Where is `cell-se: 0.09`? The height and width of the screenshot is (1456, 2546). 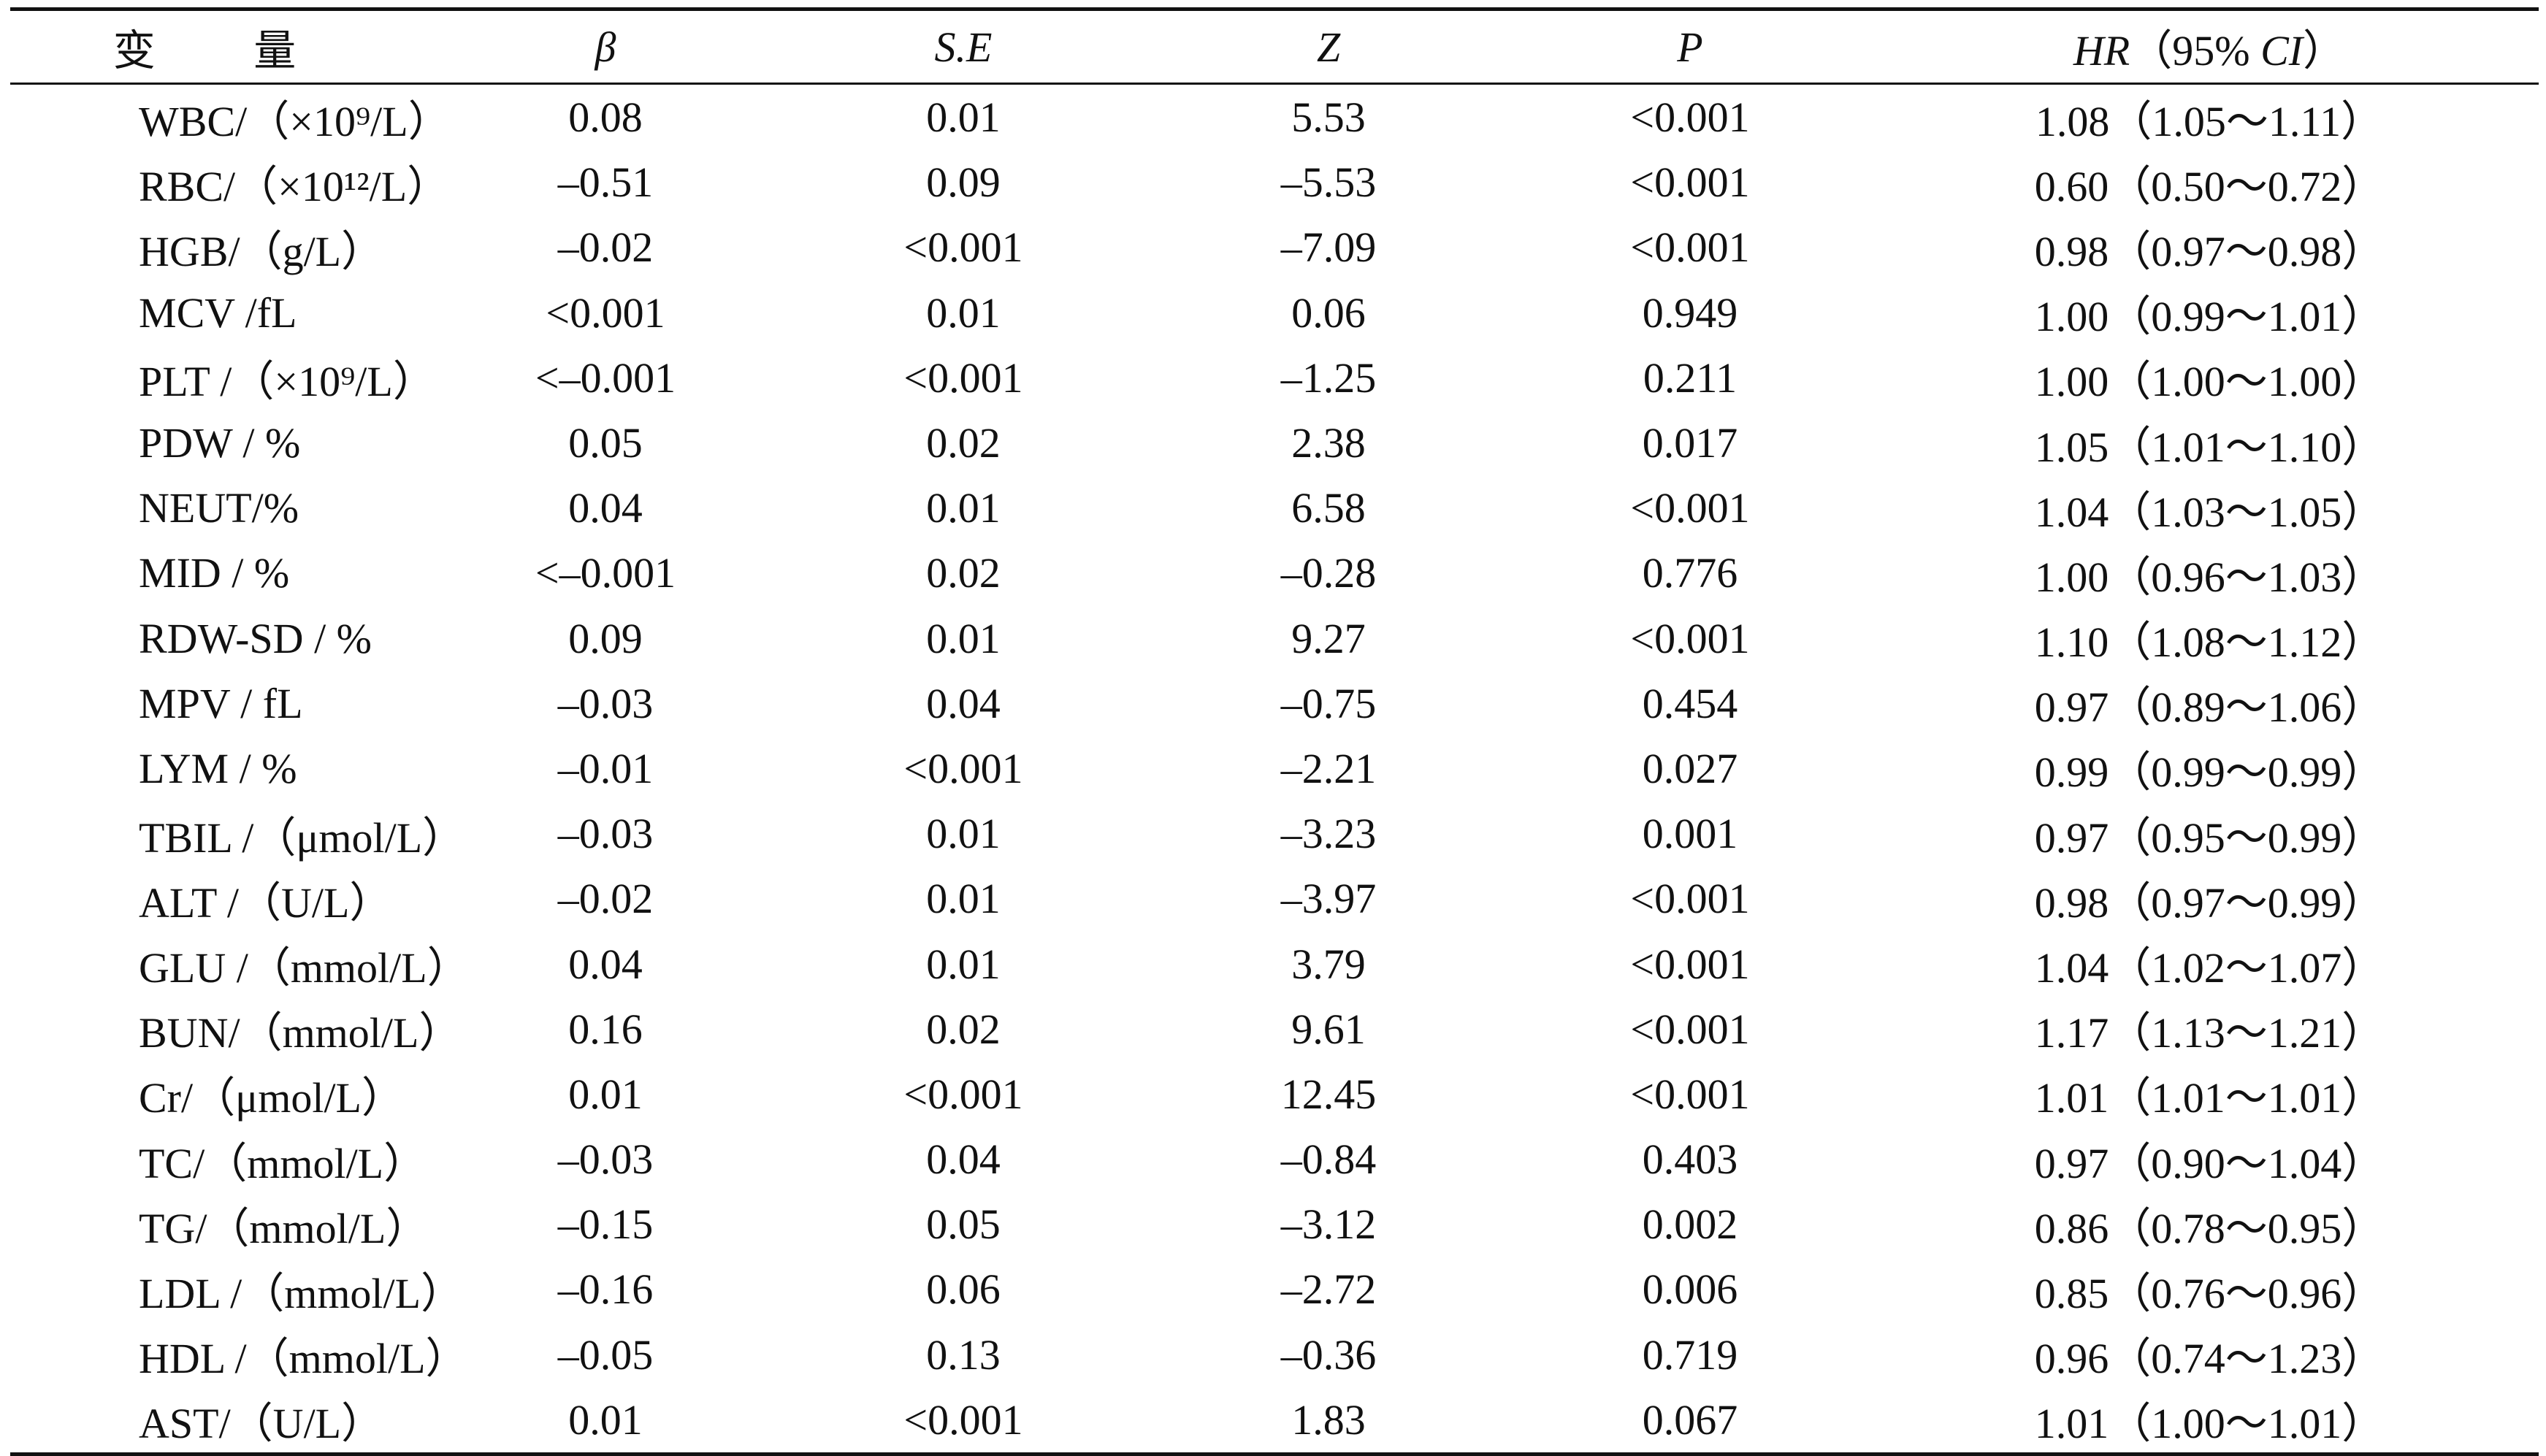 cell-se: 0.09 is located at coordinates (964, 182).